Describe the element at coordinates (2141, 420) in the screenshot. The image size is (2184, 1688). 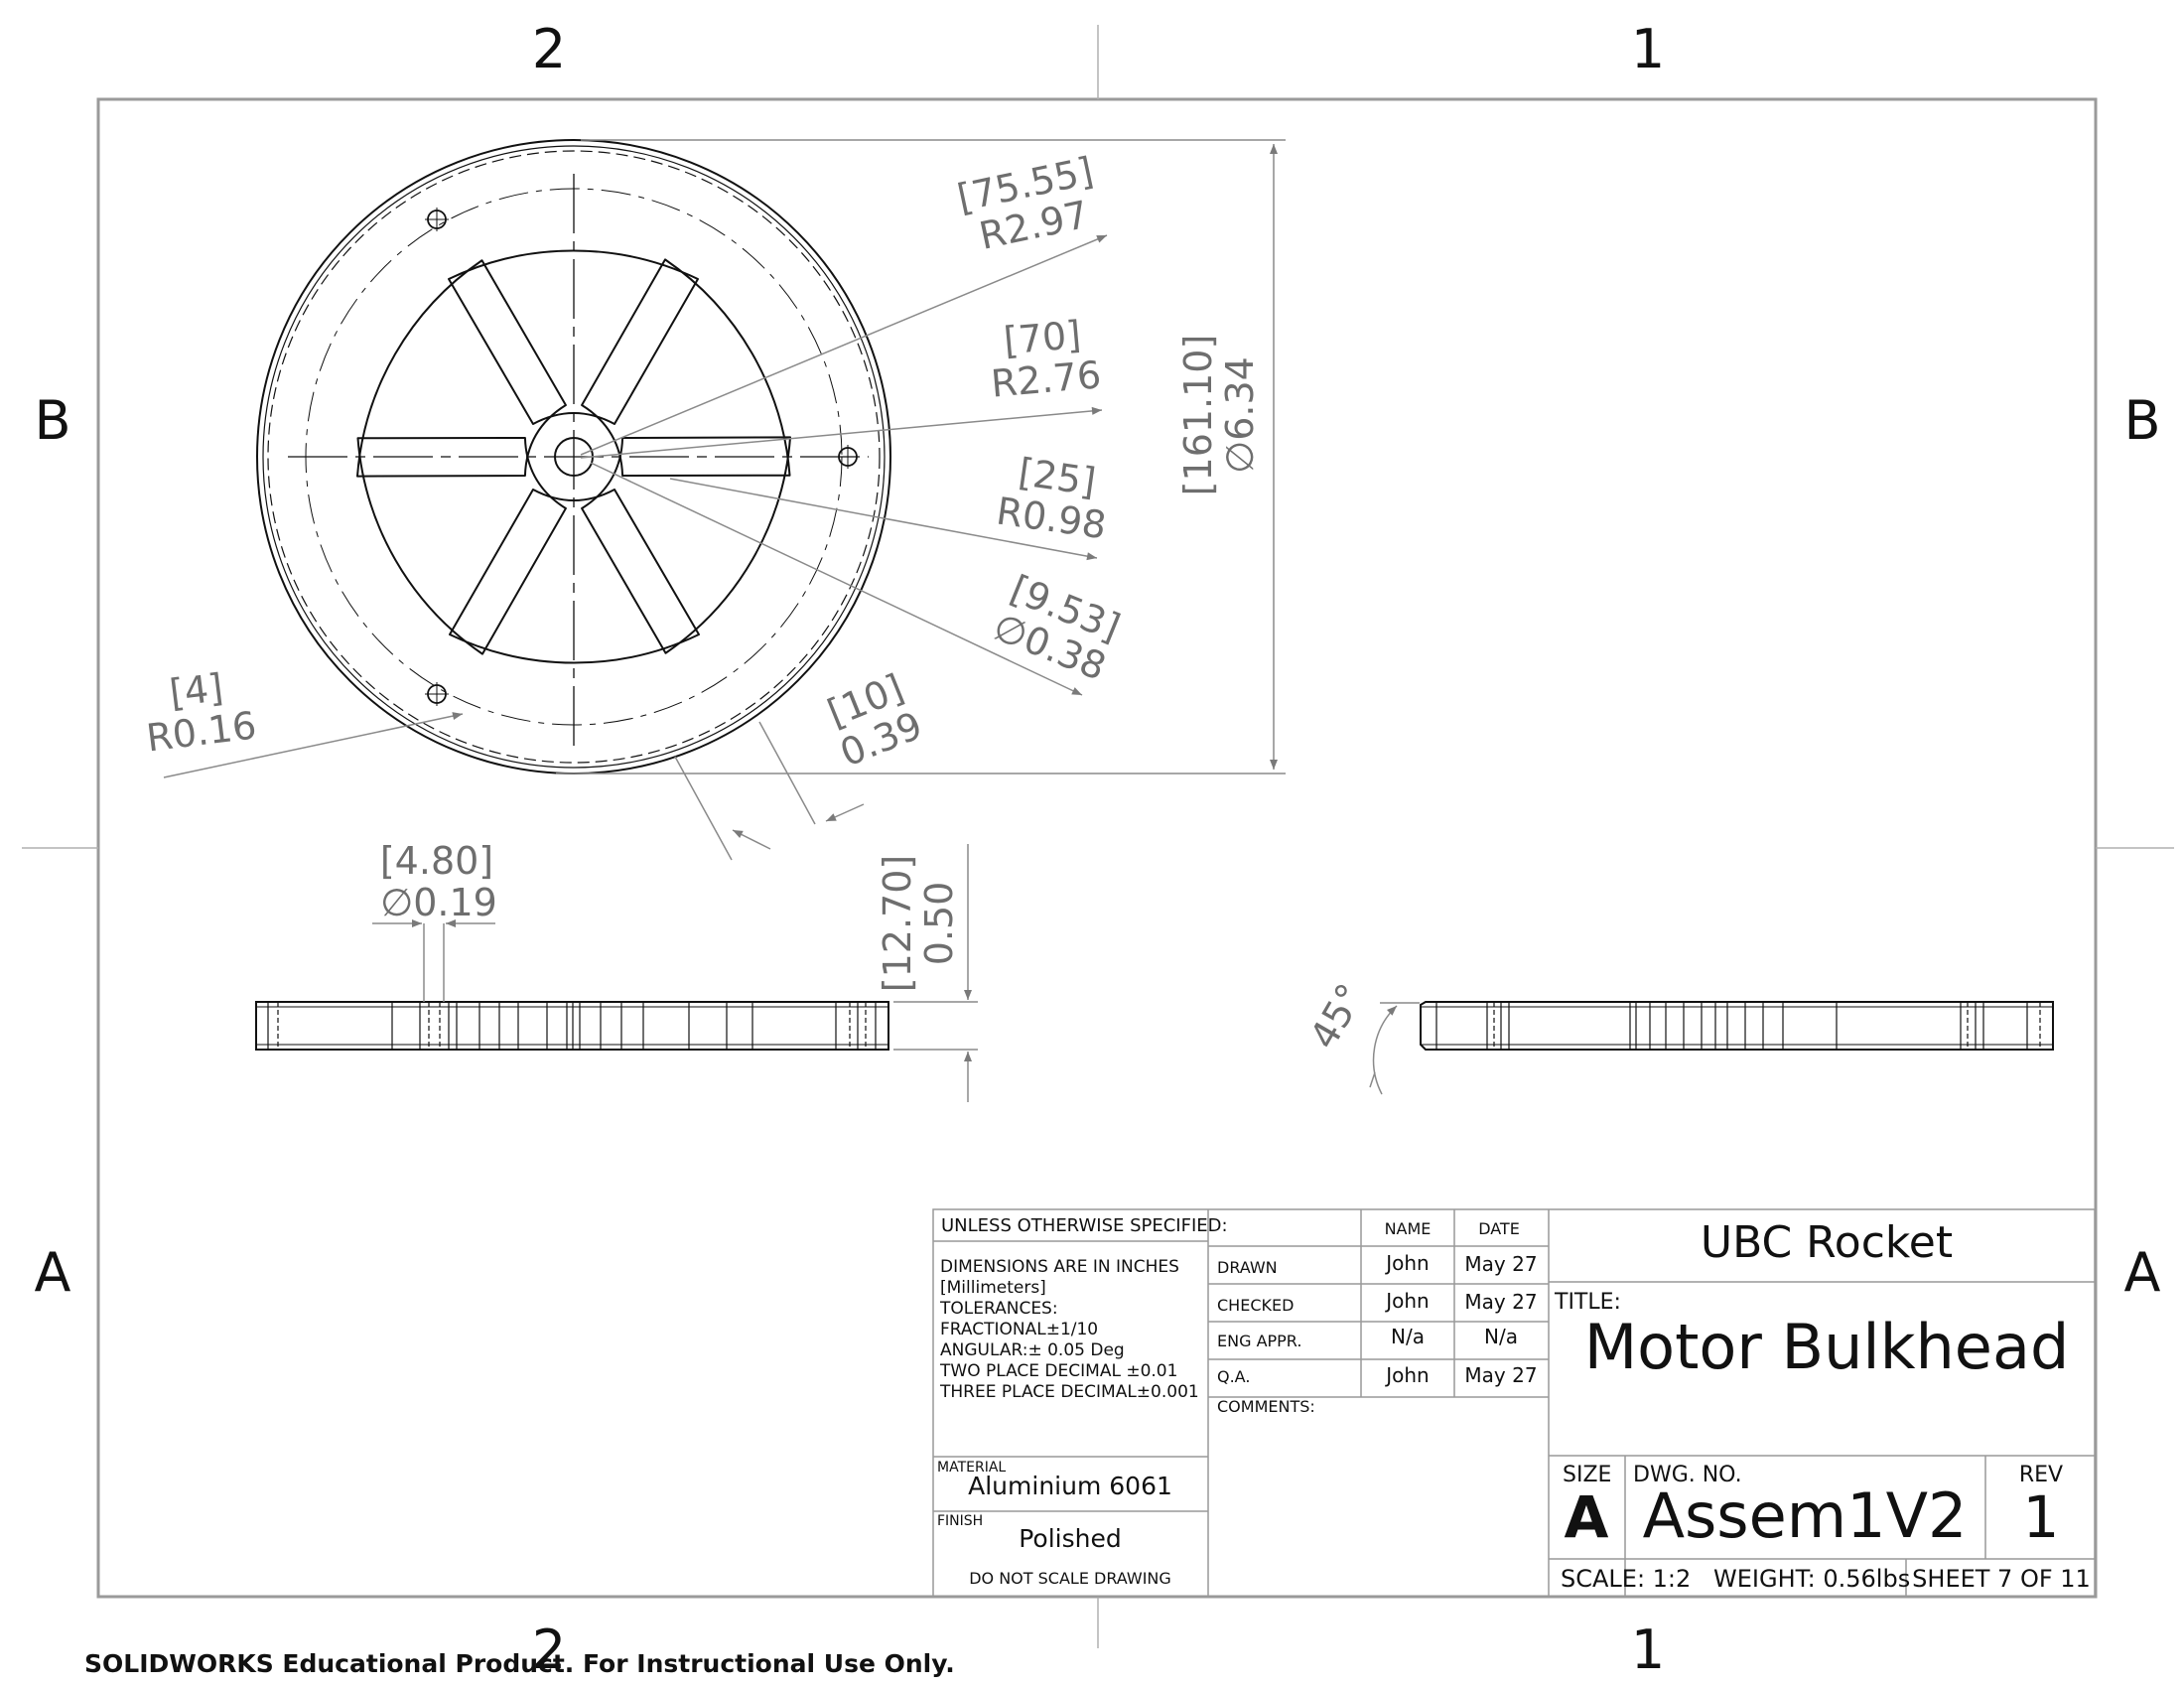
I see `zone-label-right-b: B` at that location.